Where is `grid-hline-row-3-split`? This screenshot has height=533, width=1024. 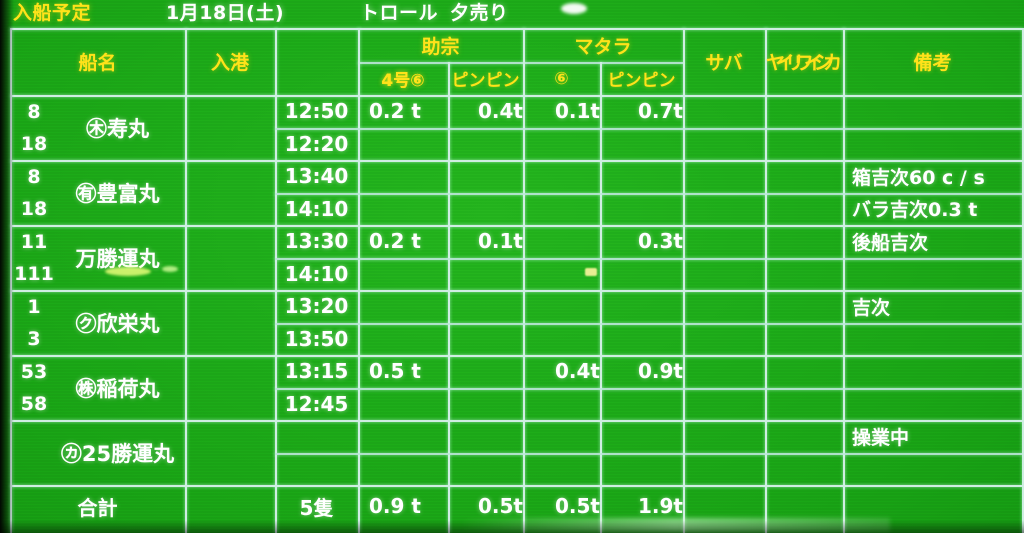
grid-hline-row-3-split is located at coordinates (648, 258).